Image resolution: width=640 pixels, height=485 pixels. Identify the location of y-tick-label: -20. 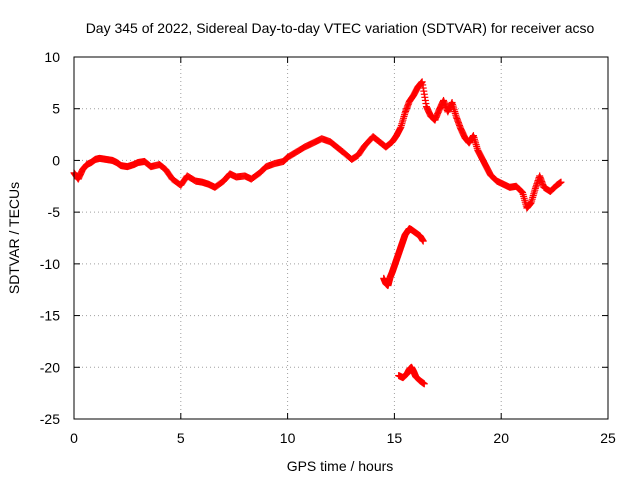
(50, 367).